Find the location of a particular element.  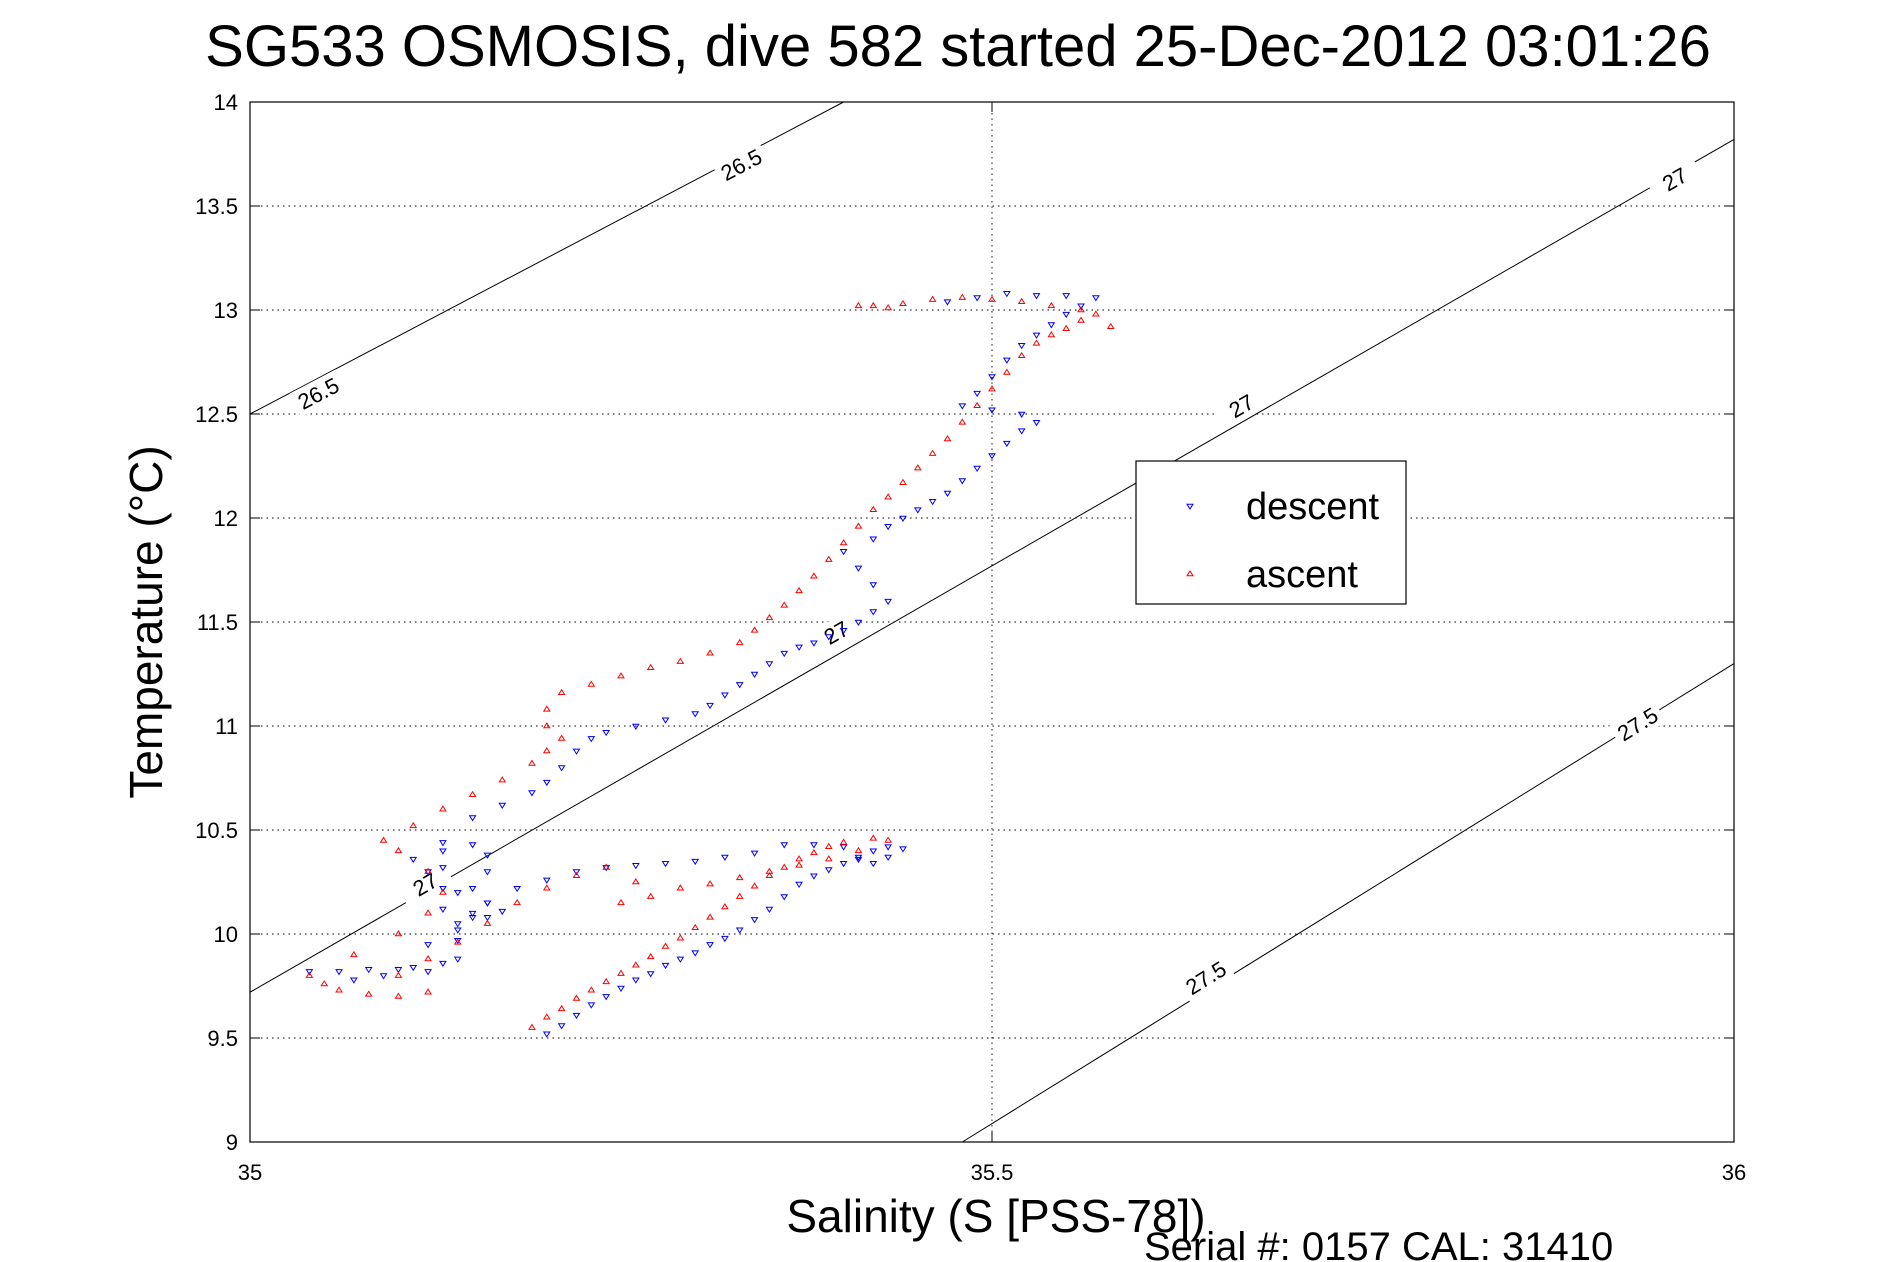

y-tick-label: 10 is located at coordinates (226, 934).